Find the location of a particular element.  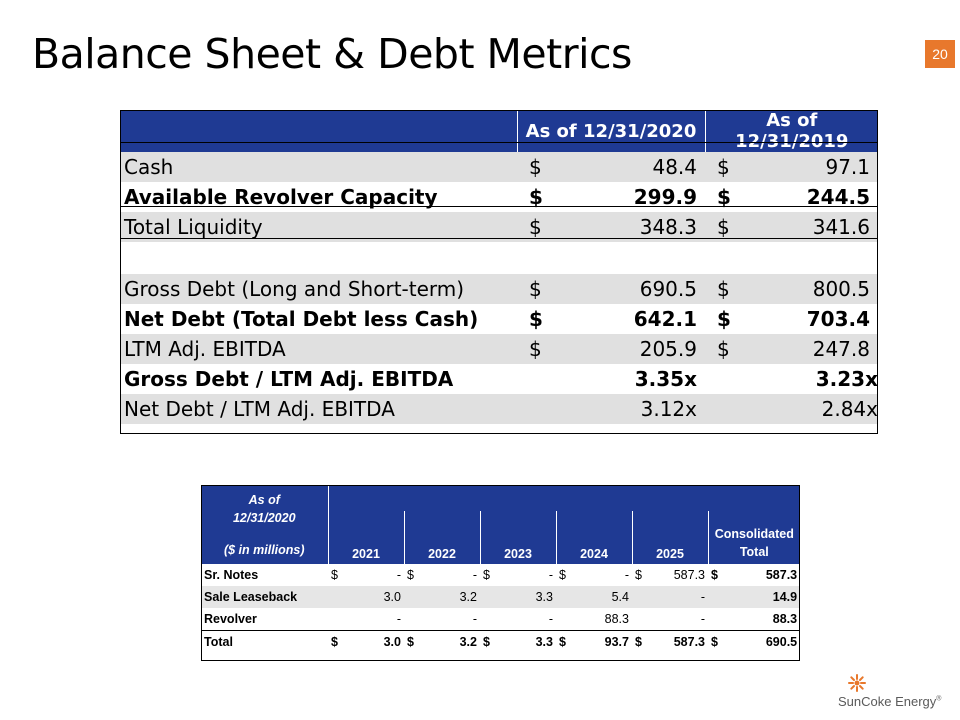

year-header: 2024 is located at coordinates (593, 537).